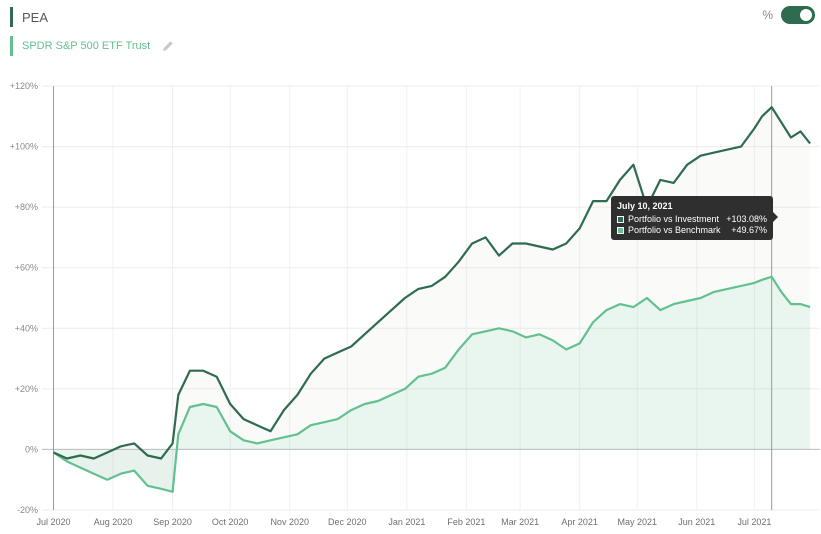 This screenshot has height=534, width=821. What do you see at coordinates (31, 449) in the screenshot?
I see `y-tick-label: 0%` at bounding box center [31, 449].